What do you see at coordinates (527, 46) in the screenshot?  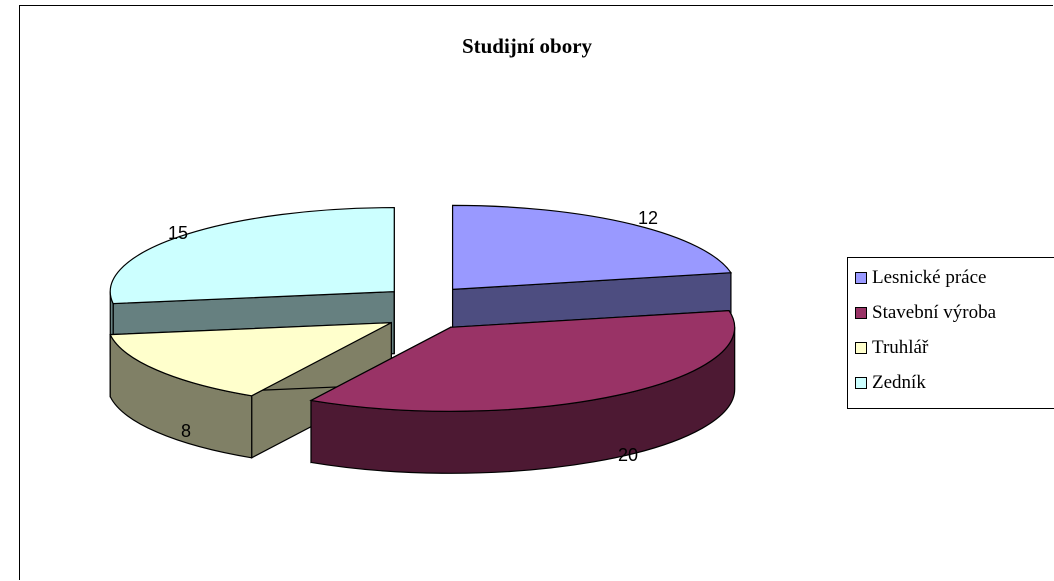 I see `chart-title: Studijní obory` at bounding box center [527, 46].